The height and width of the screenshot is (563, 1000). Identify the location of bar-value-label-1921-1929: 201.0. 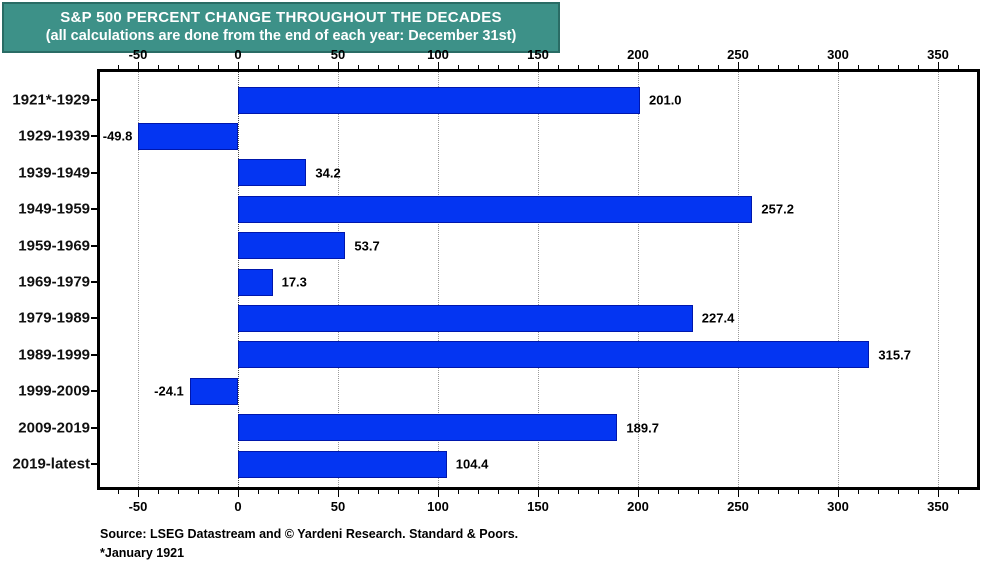
(665, 100).